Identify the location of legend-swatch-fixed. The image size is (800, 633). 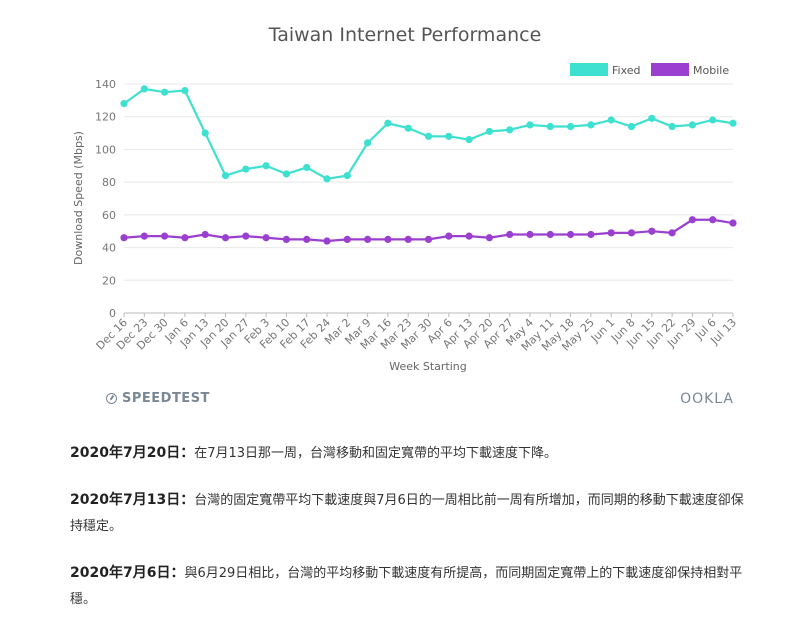
(589, 69).